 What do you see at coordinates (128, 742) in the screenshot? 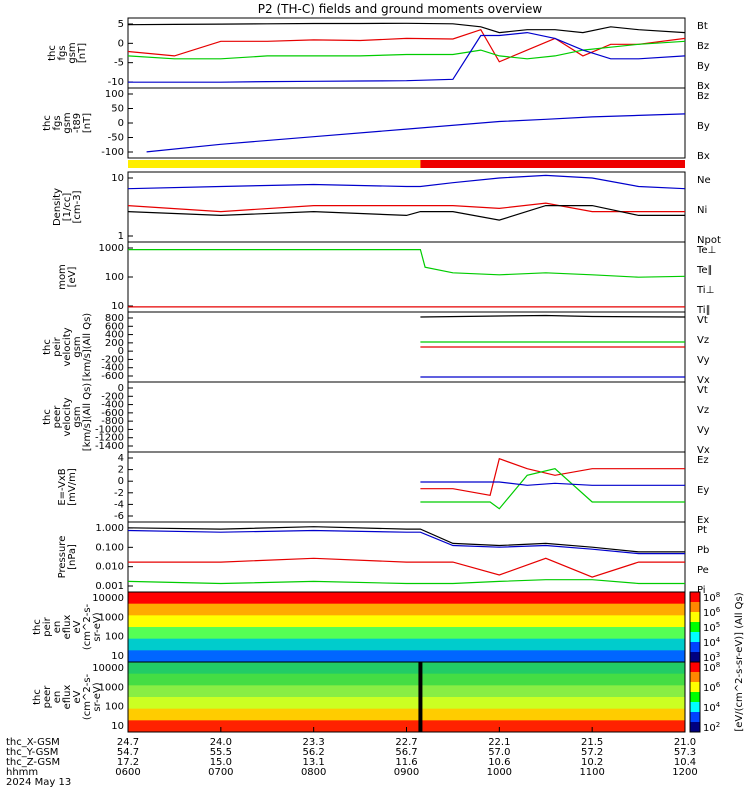
I see `x-tick-value: 24.7` at bounding box center [128, 742].